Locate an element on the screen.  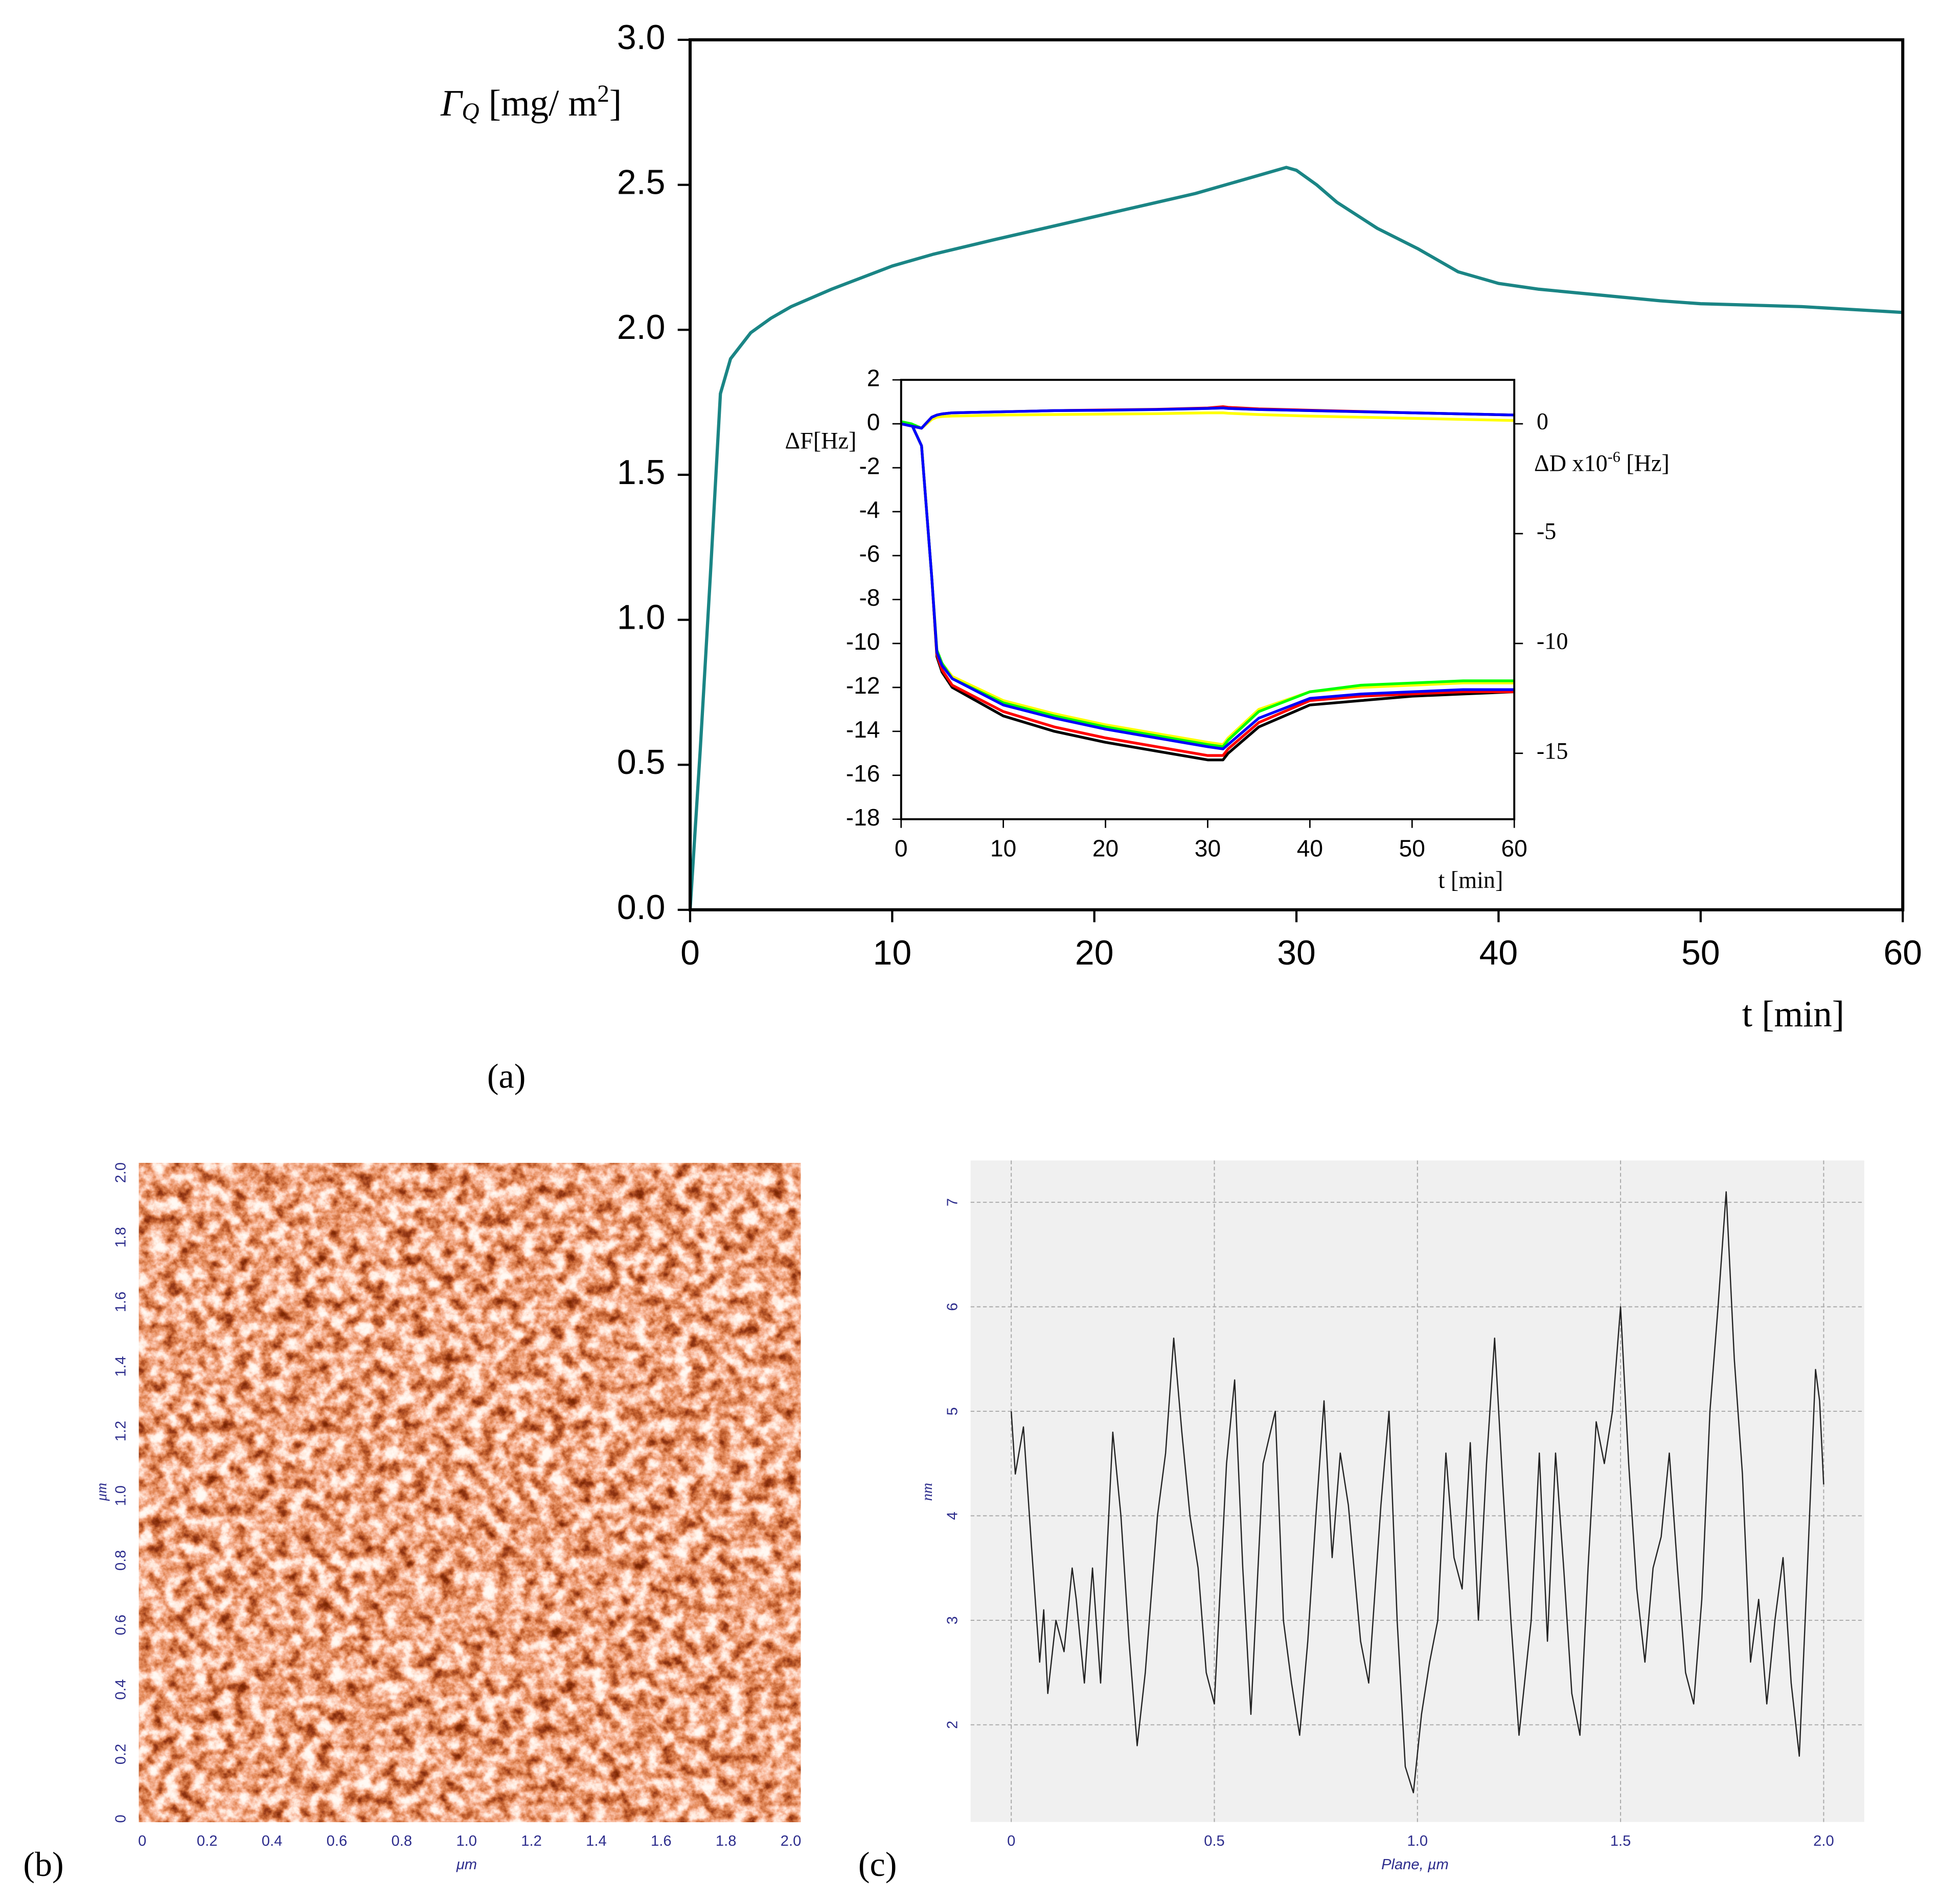
y-tick-label: -18 is located at coordinates (863, 817).